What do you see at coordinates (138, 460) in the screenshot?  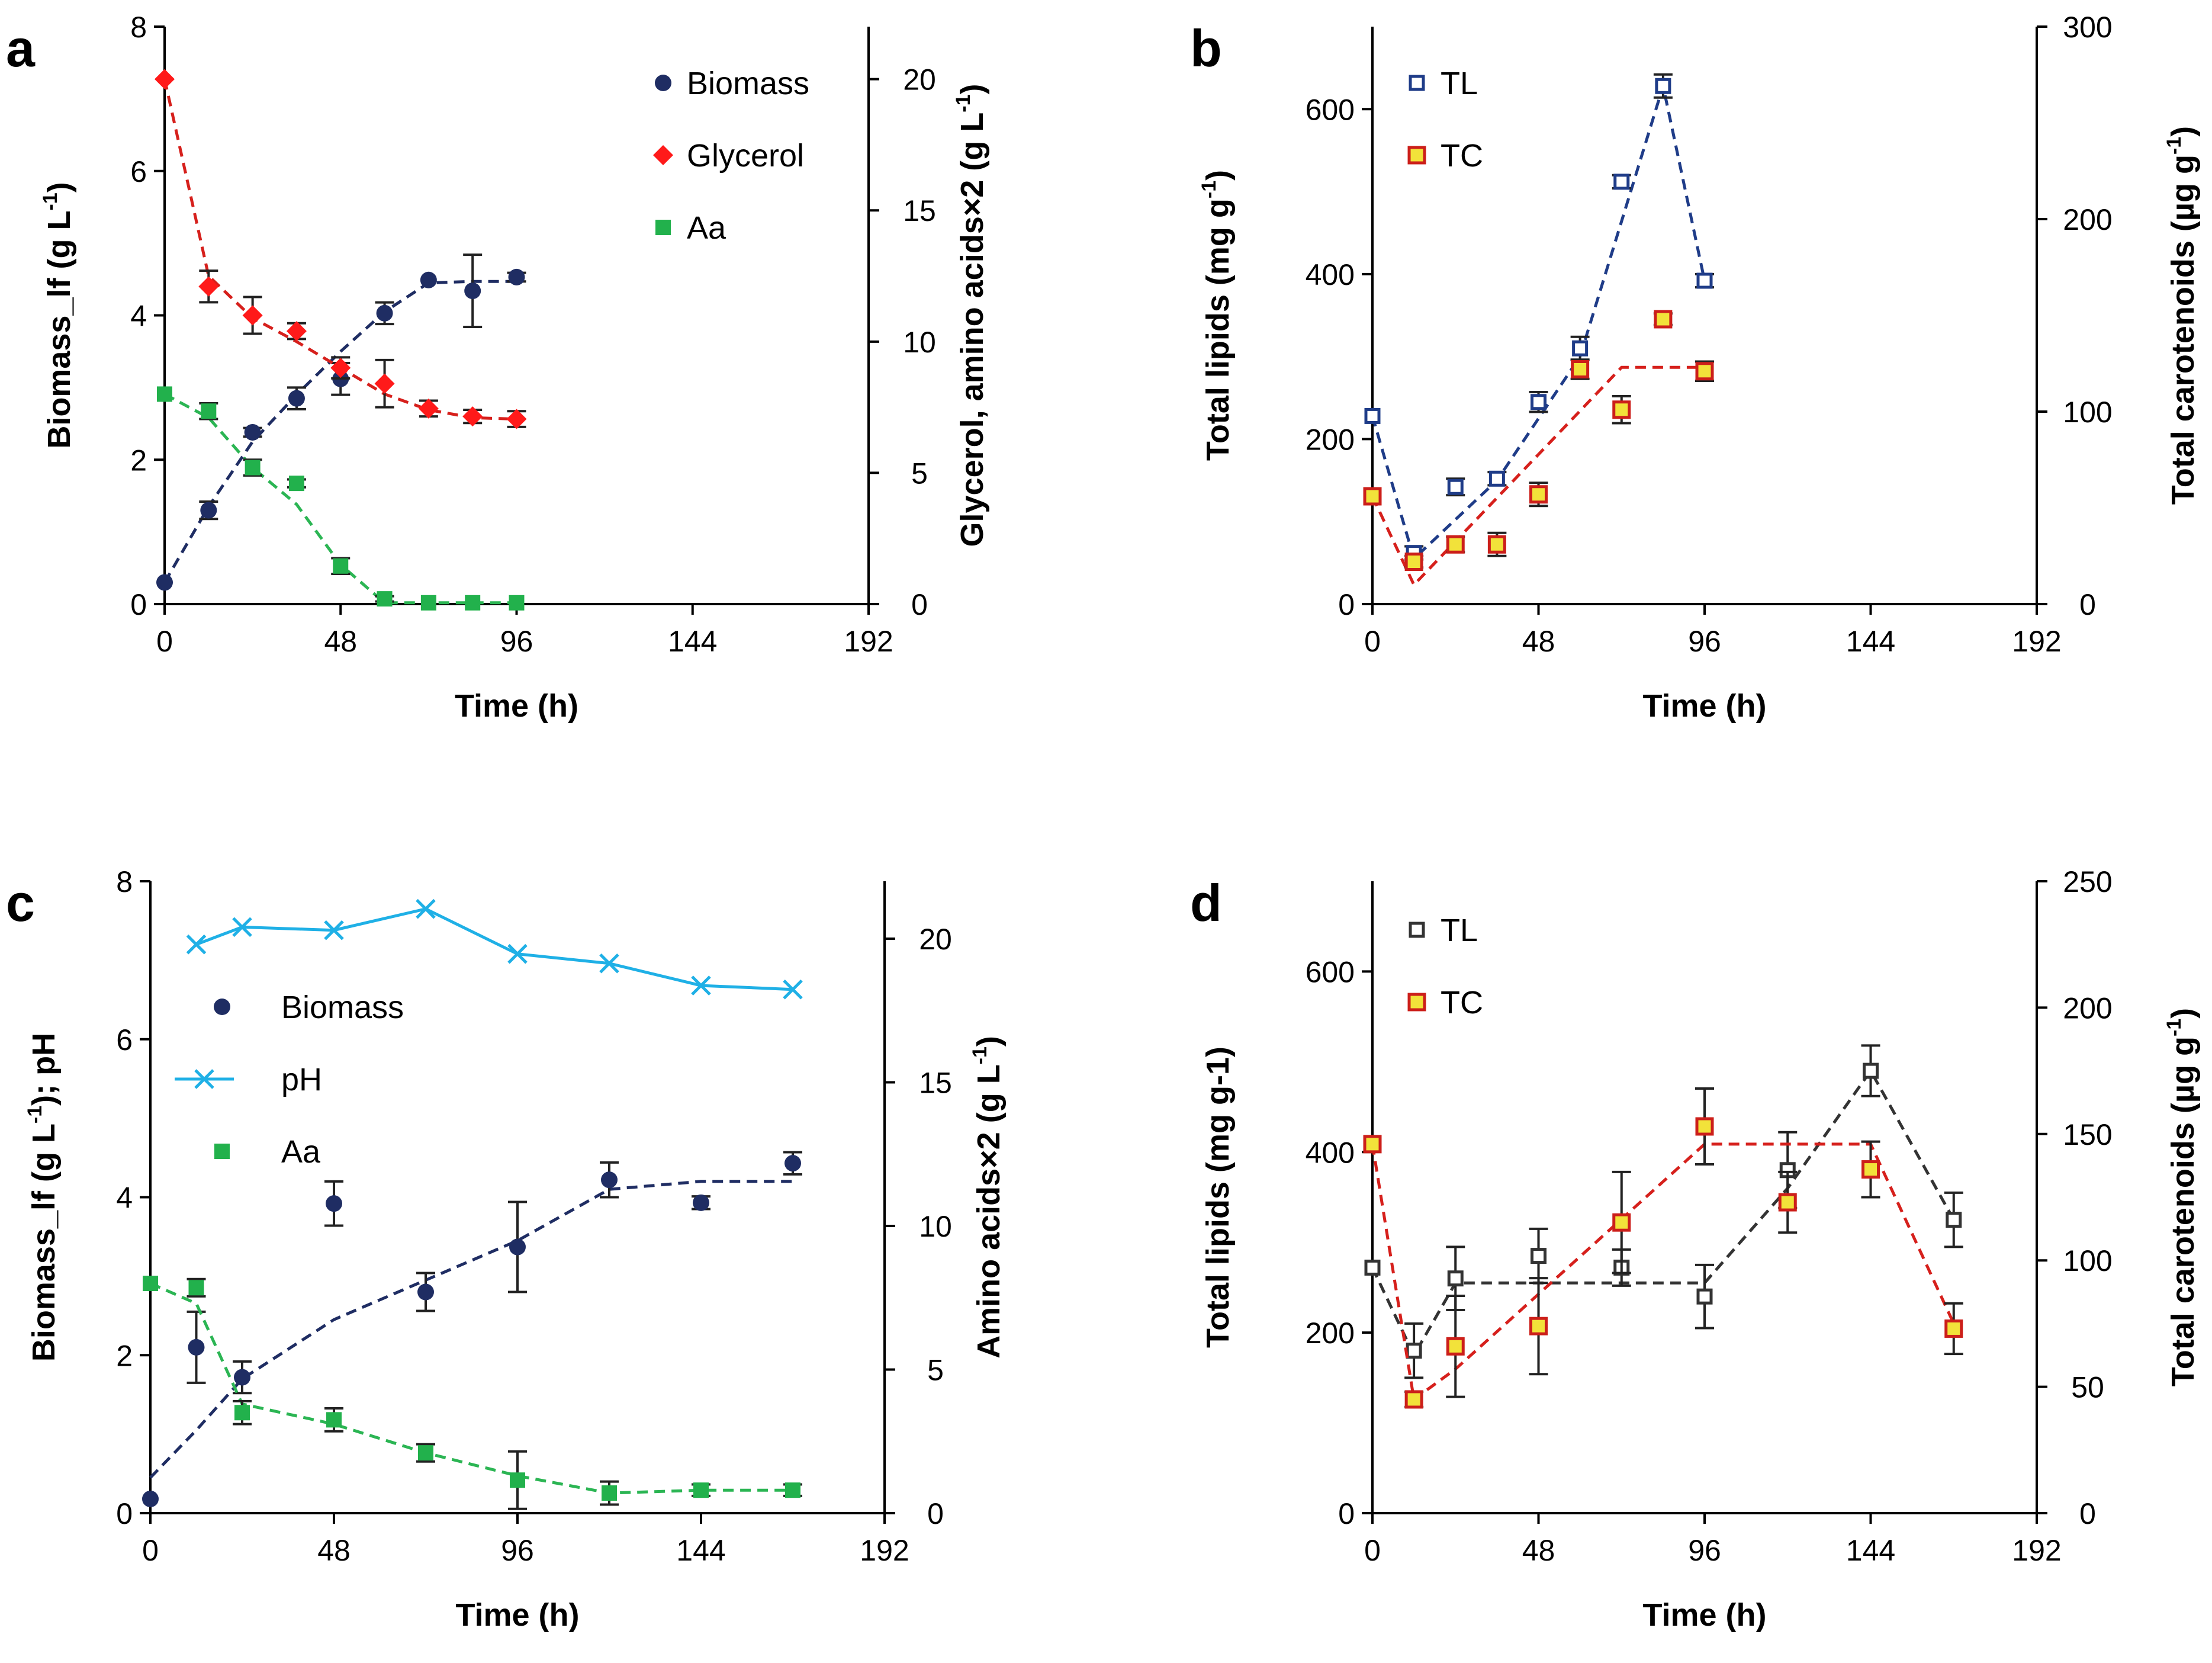 I see `y-tick-label: 2` at bounding box center [138, 460].